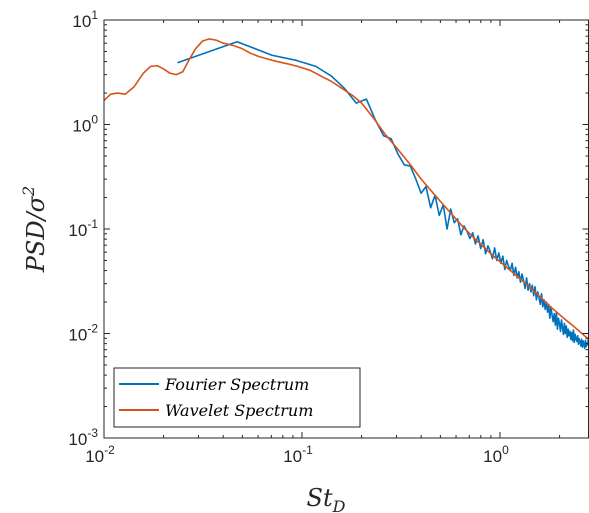 Image resolution: width=589 pixels, height=513 pixels. I want to click on legend-label-wavelet: Wavelet Spectrum, so click(239, 410).